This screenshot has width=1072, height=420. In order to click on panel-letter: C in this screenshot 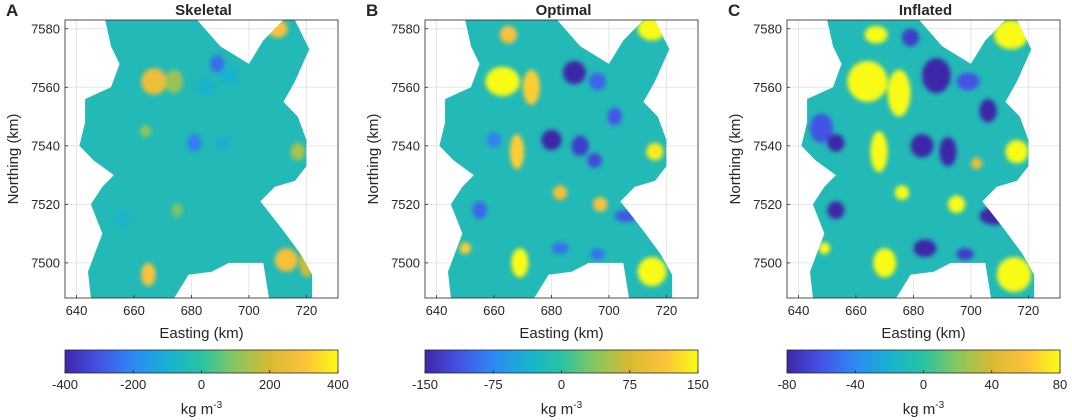, I will do `click(734, 10)`.